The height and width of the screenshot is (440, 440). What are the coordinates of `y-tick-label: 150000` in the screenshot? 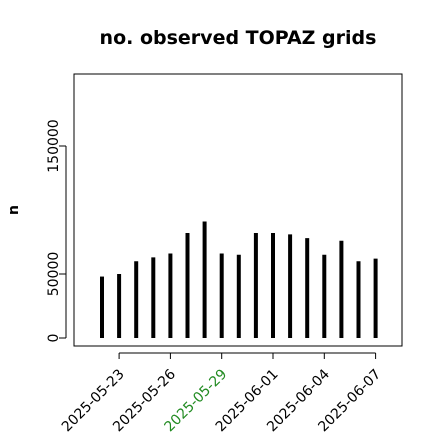 It's located at (54, 145).